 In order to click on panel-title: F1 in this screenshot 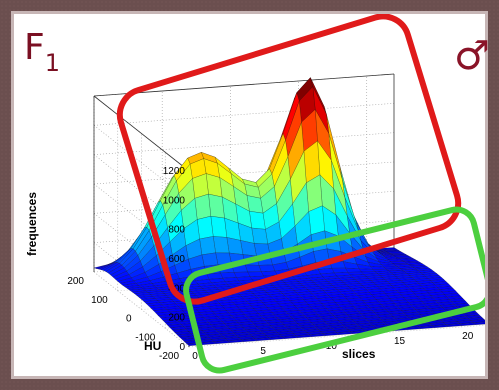, I will do `click(42, 50)`.